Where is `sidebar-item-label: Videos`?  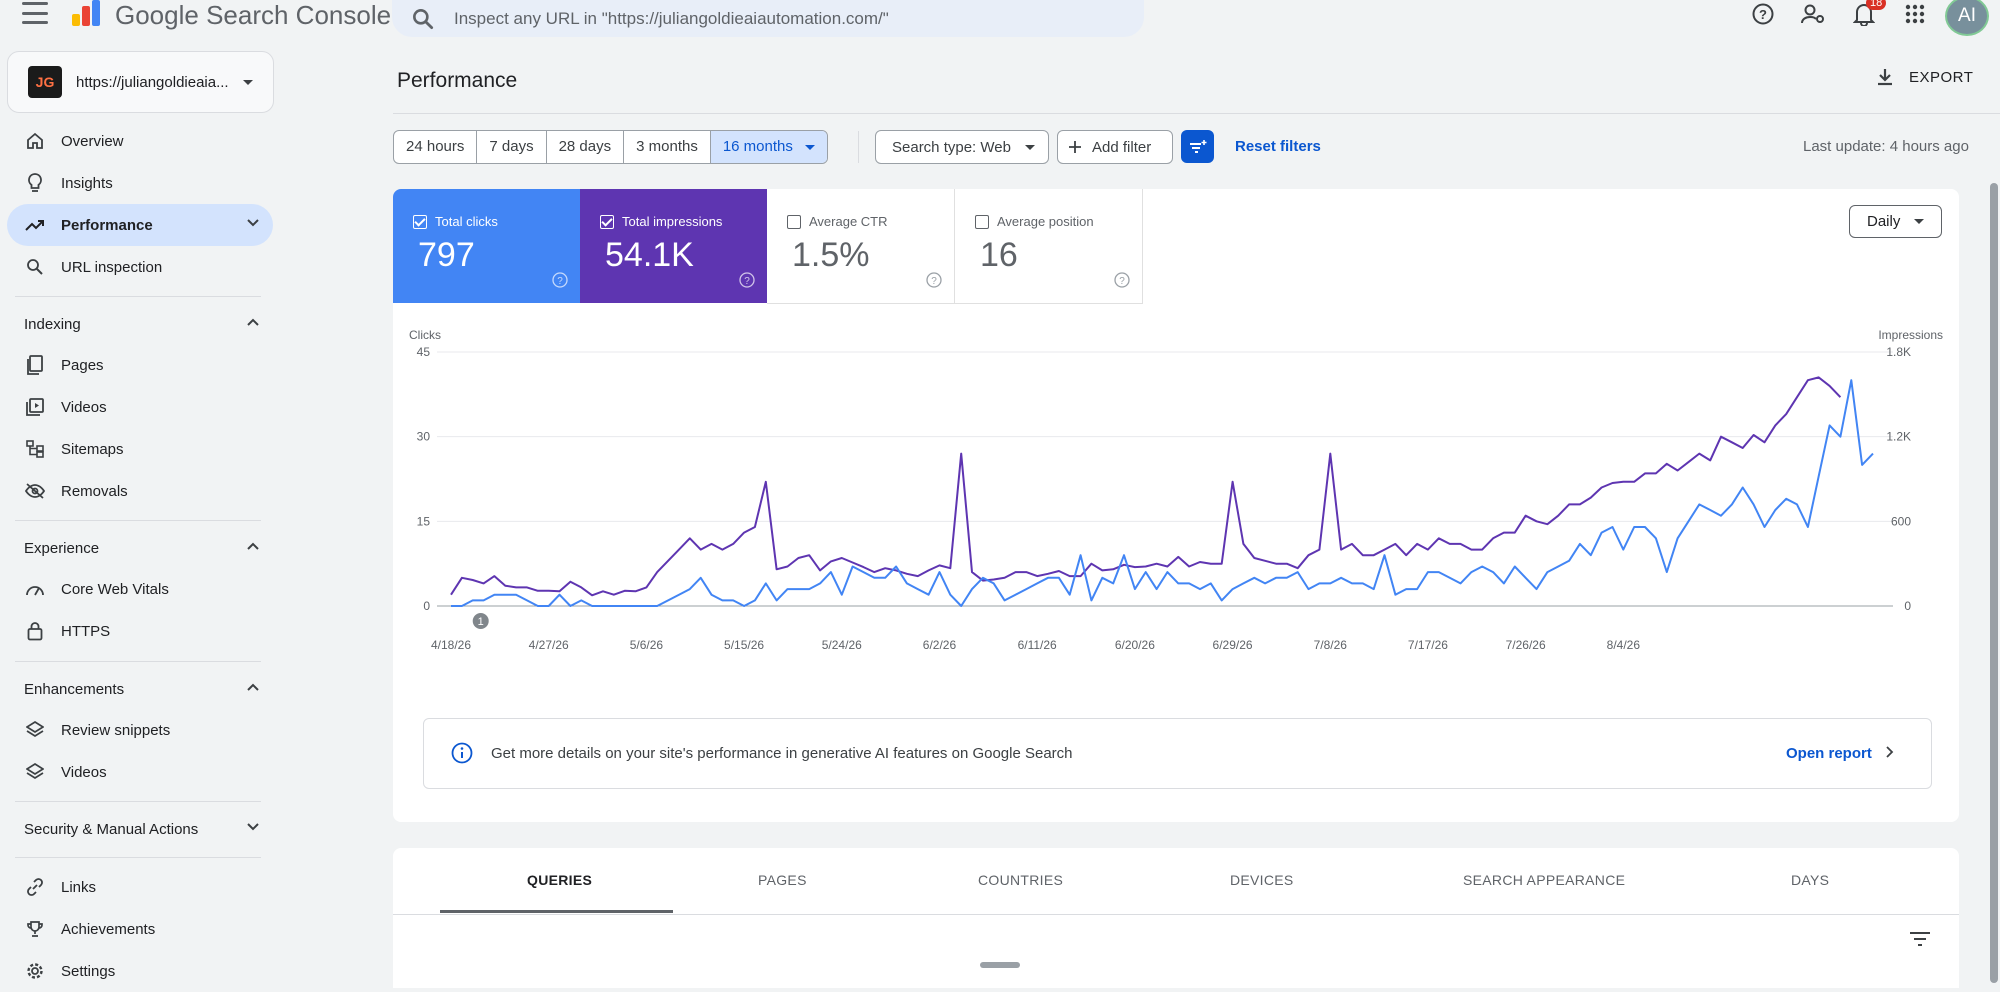 sidebar-item-label: Videos is located at coordinates (84, 407).